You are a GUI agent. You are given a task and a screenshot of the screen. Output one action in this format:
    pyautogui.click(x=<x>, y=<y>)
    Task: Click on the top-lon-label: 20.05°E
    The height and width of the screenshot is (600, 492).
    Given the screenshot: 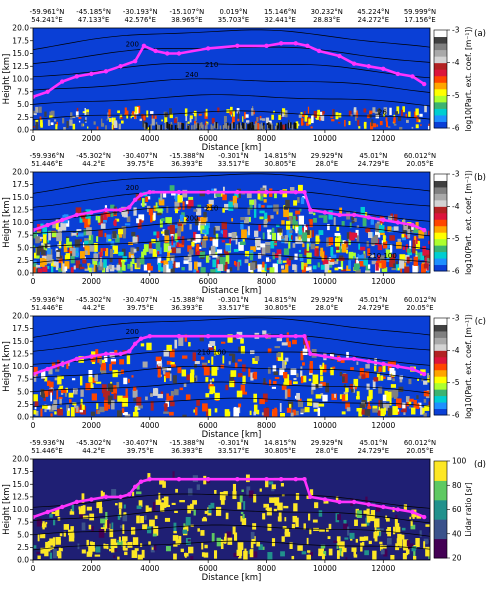 What is the action you would take?
    pyautogui.click(x=419, y=308)
    